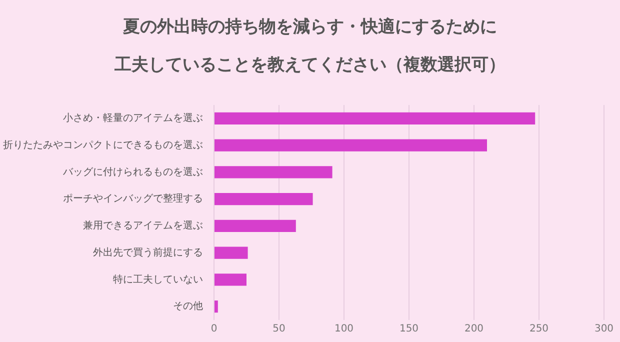 The height and width of the screenshot is (342, 620). I want to click on y-tick-label: 外出先で買う前提にする, so click(148, 252).